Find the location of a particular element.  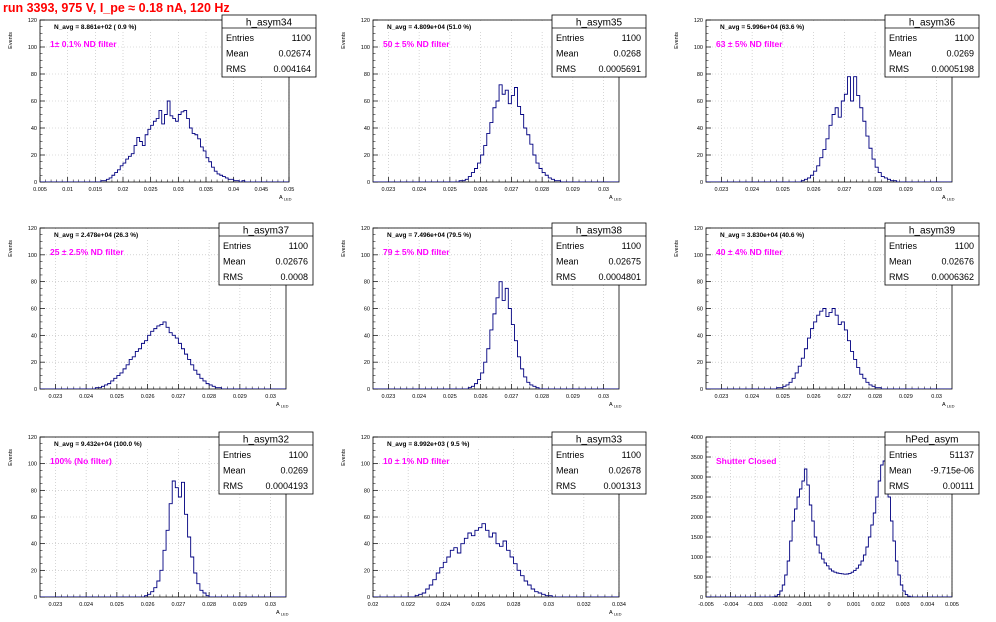

stats-title: h_asym37 is located at coordinates (266, 231).